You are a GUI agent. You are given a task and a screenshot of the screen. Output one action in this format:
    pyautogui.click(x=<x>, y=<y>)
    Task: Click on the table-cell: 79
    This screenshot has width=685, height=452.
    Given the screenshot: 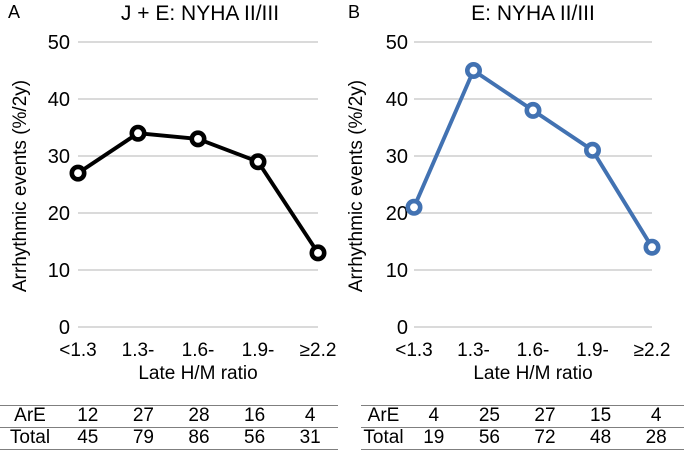 What is the action you would take?
    pyautogui.click(x=143, y=438)
    